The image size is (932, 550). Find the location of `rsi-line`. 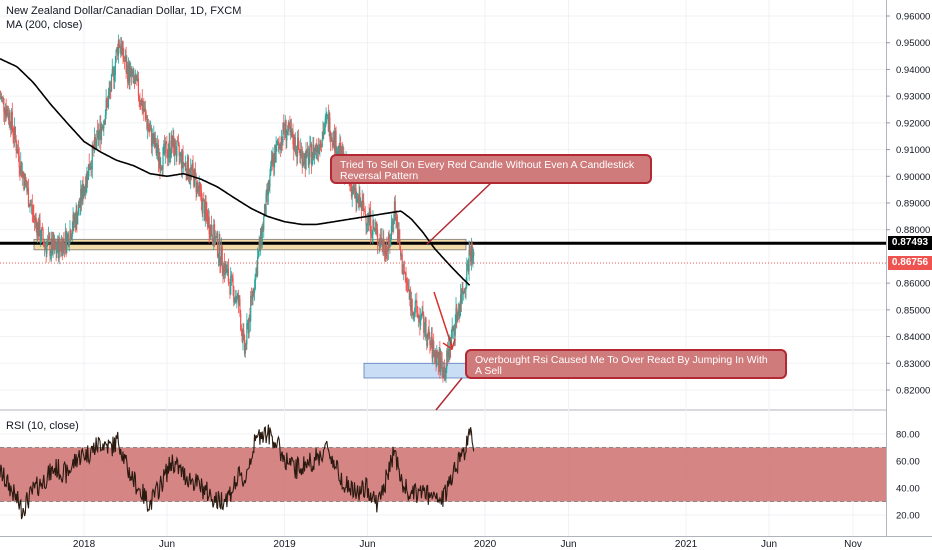

rsi-line is located at coordinates (237, 472).